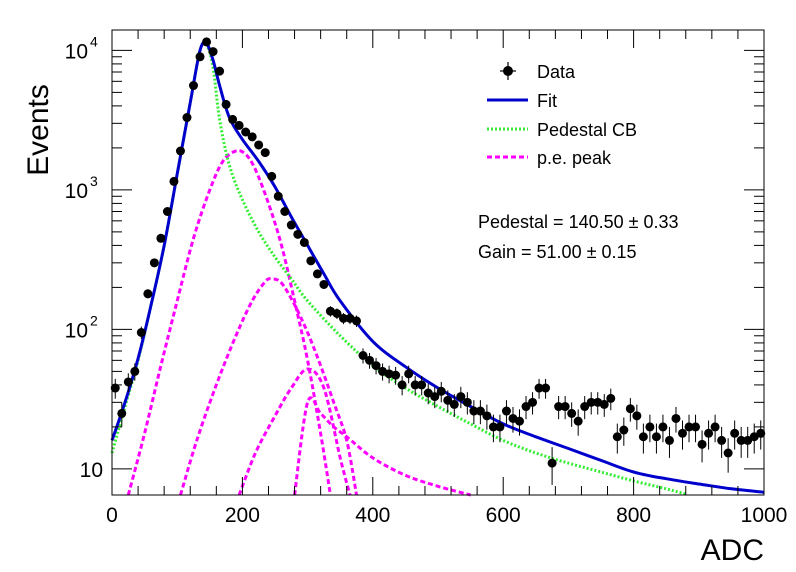  Describe the element at coordinates (294, 431) in the screenshot. I see `pe-peak-curve` at that location.